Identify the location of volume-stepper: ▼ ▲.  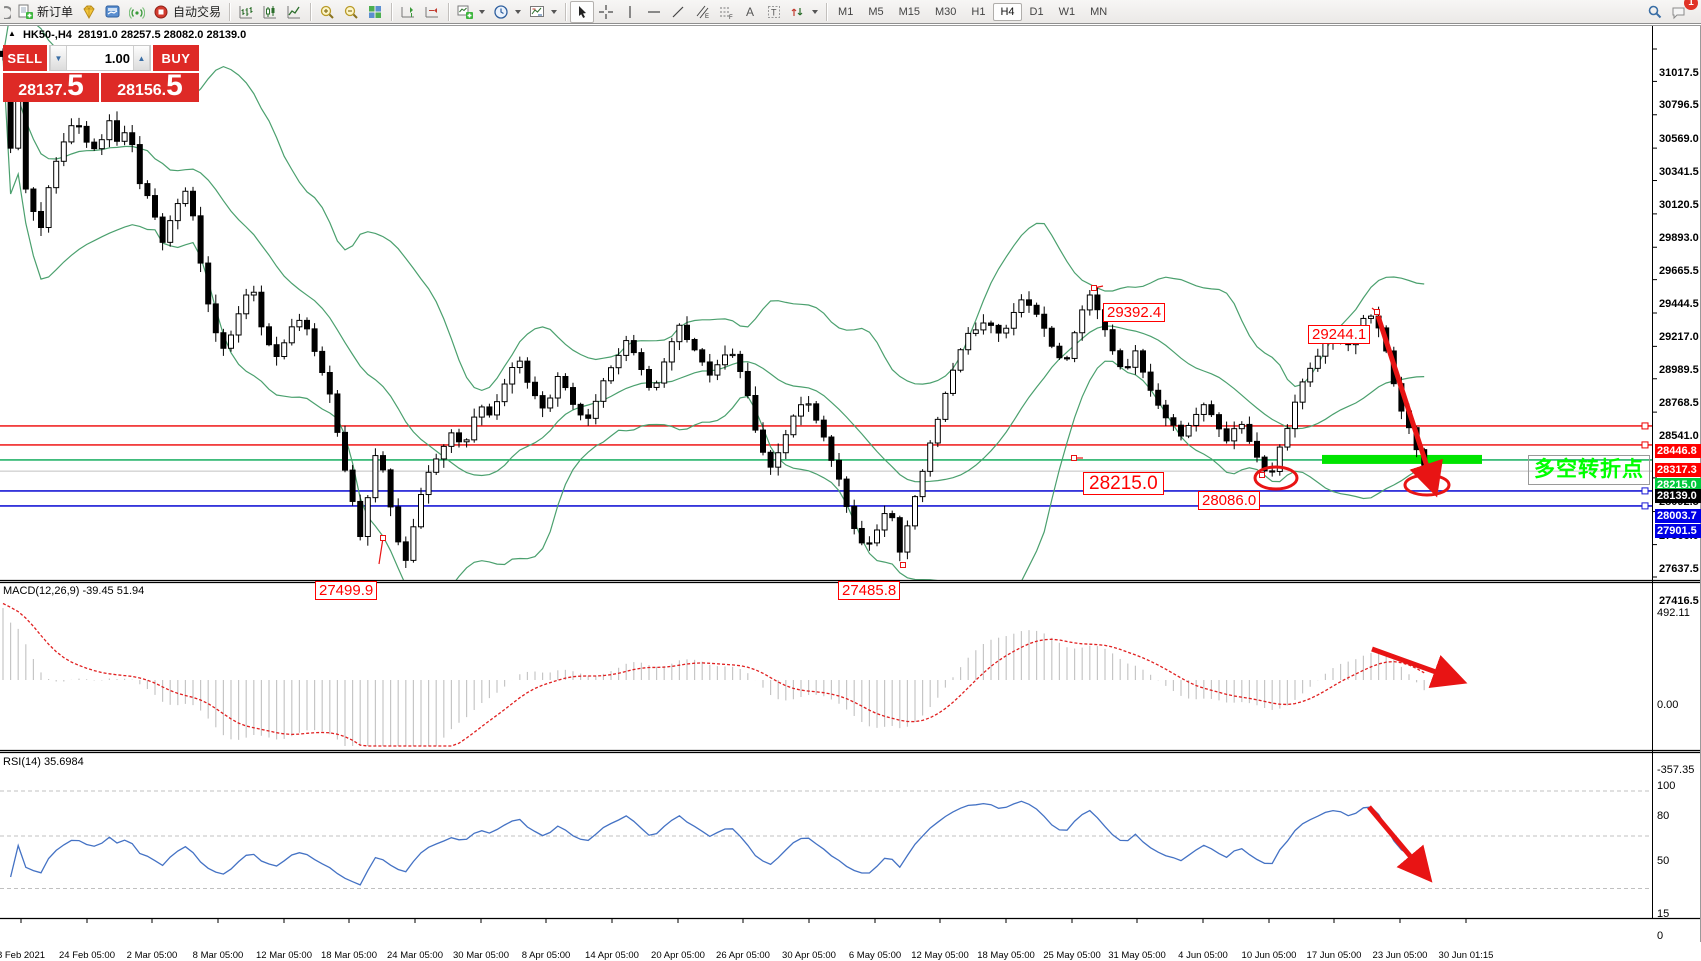
(100, 58).